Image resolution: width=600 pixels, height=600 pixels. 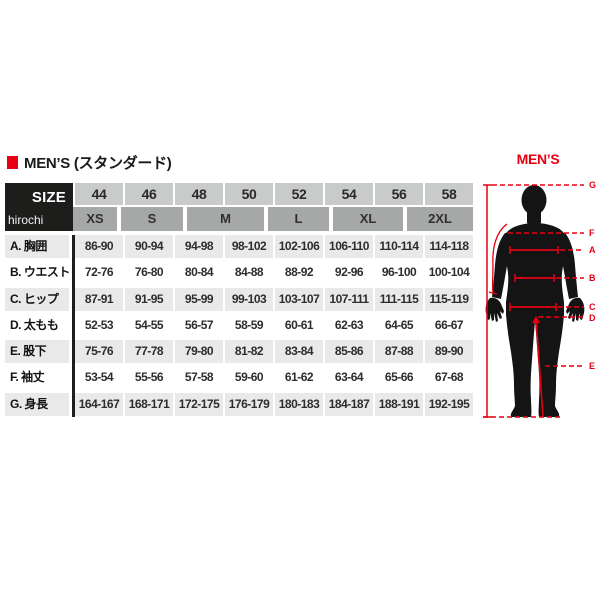 I want to click on sleeve-curve-line, so click(x=499, y=258).